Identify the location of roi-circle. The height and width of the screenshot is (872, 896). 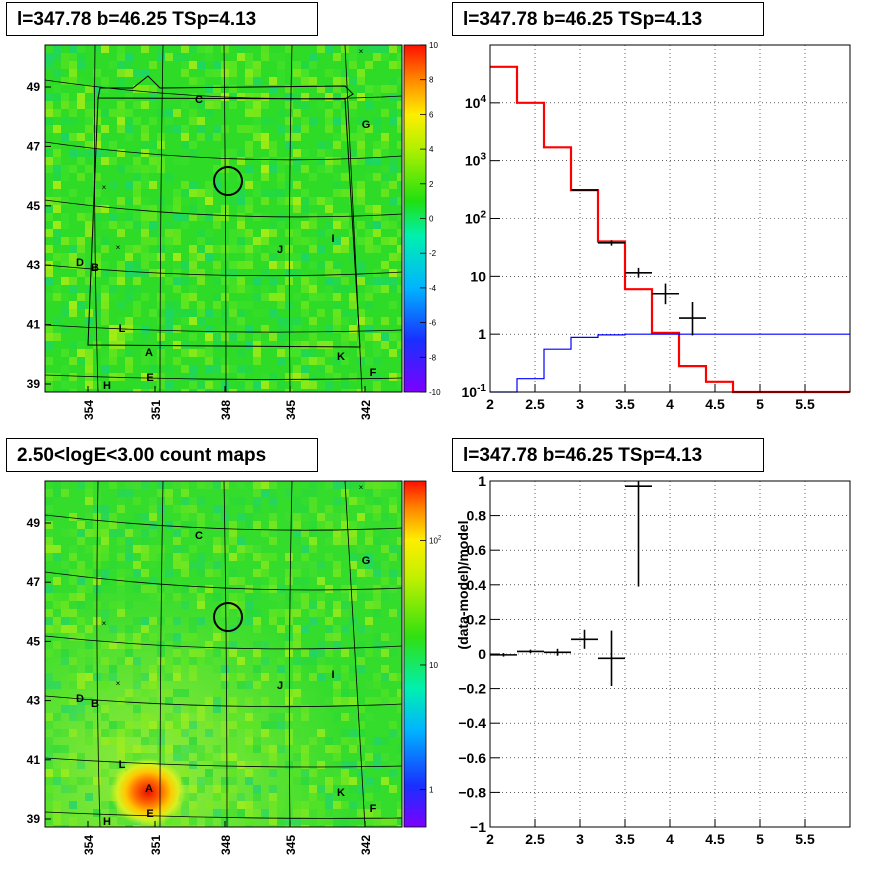
(228, 181).